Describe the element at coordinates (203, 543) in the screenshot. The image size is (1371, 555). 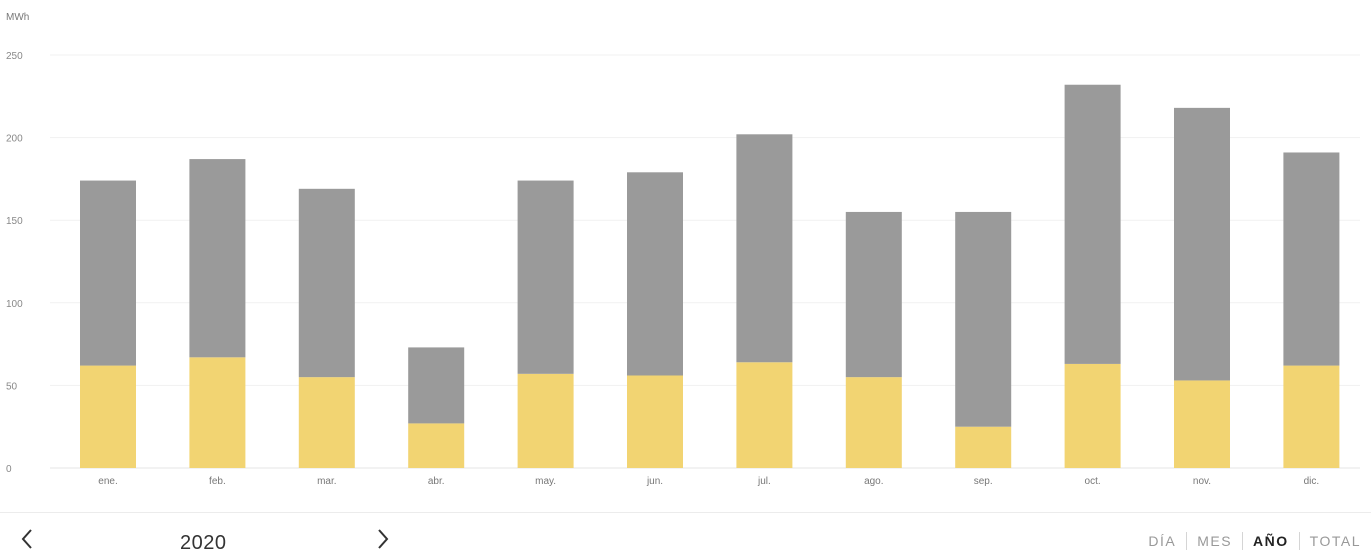
I see `year-label: 2020` at that location.